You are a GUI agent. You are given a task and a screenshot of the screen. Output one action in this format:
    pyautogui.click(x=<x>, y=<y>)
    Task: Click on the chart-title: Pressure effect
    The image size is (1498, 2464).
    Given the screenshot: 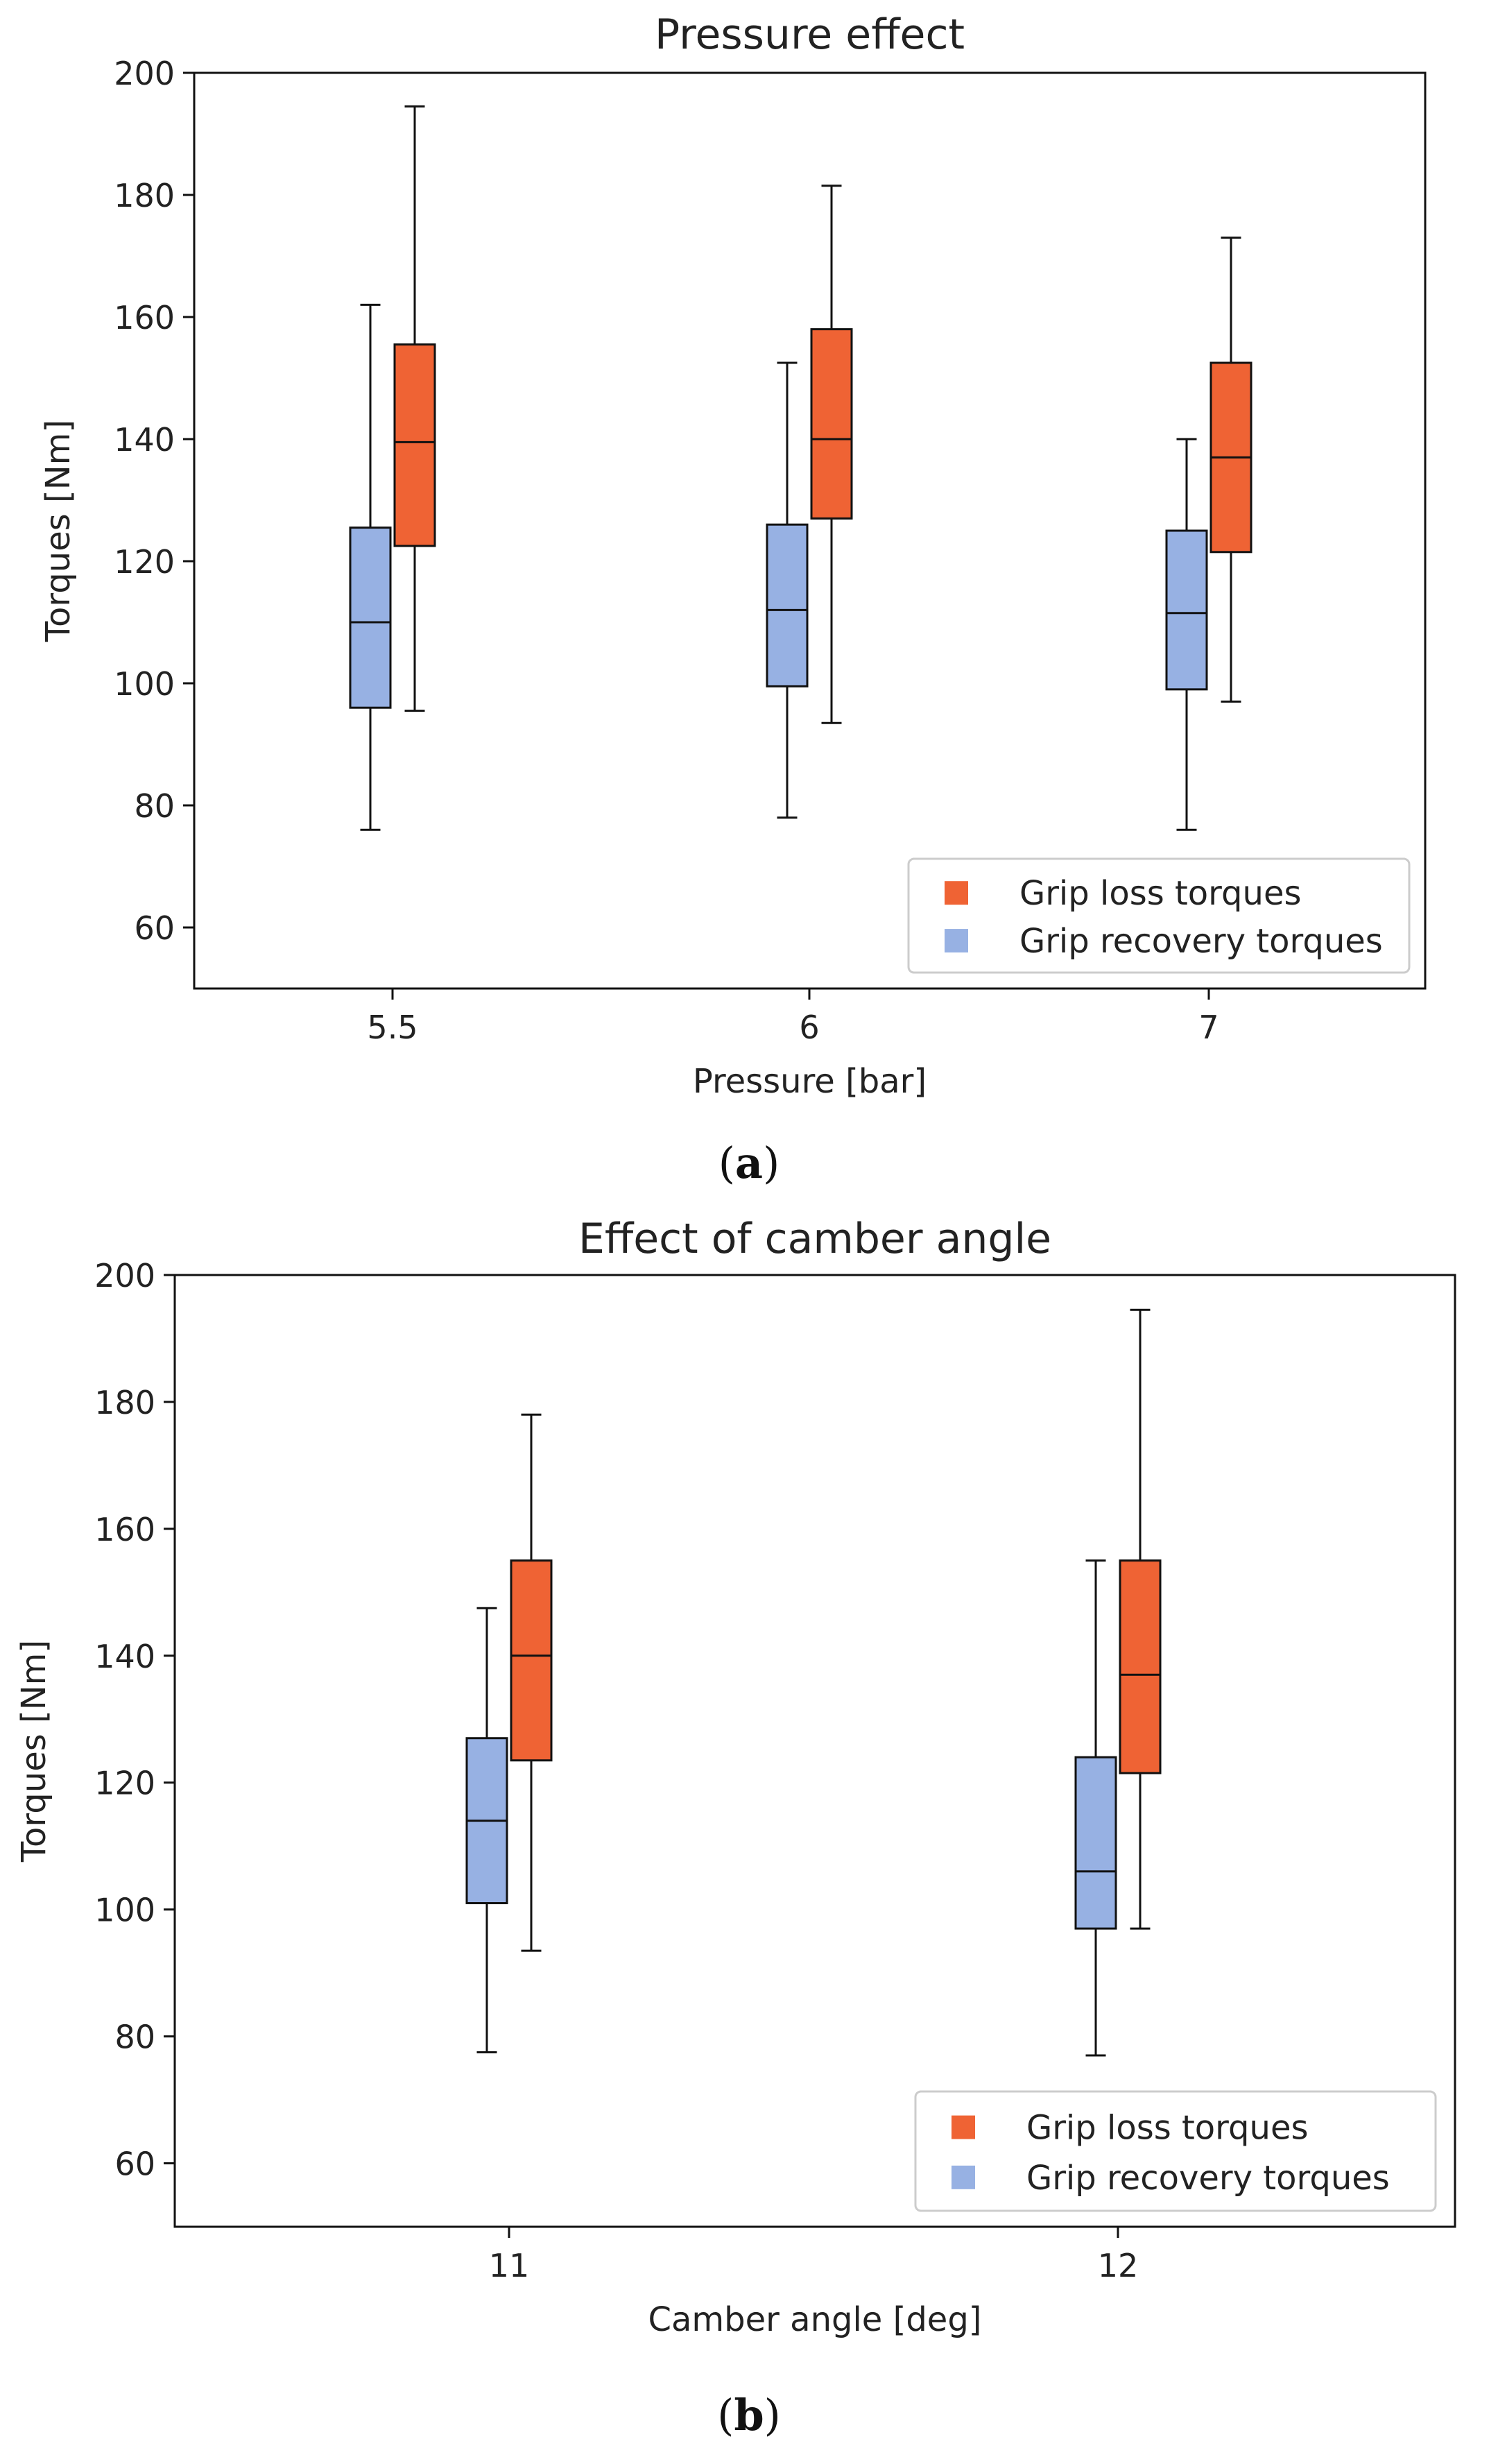 What is the action you would take?
    pyautogui.click(x=810, y=34)
    